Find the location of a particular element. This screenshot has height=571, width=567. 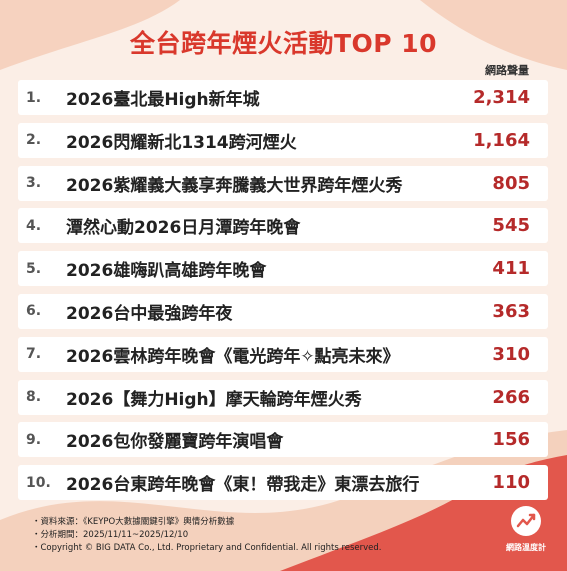

rank-label: 8. is located at coordinates (34, 397).